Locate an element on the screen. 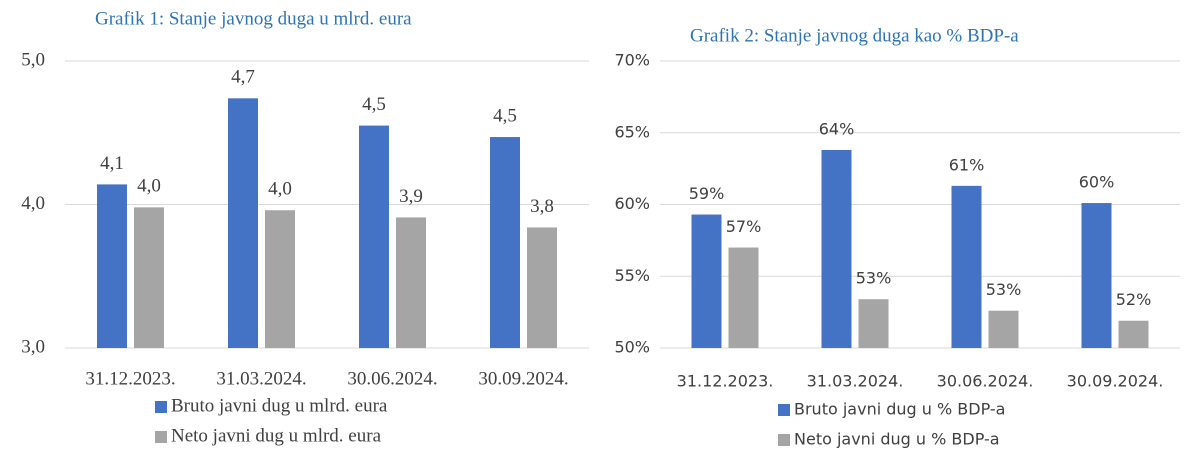  chart-title: Grafik 2: Stanje javnog duga kao % BDP-a is located at coordinates (854, 35).